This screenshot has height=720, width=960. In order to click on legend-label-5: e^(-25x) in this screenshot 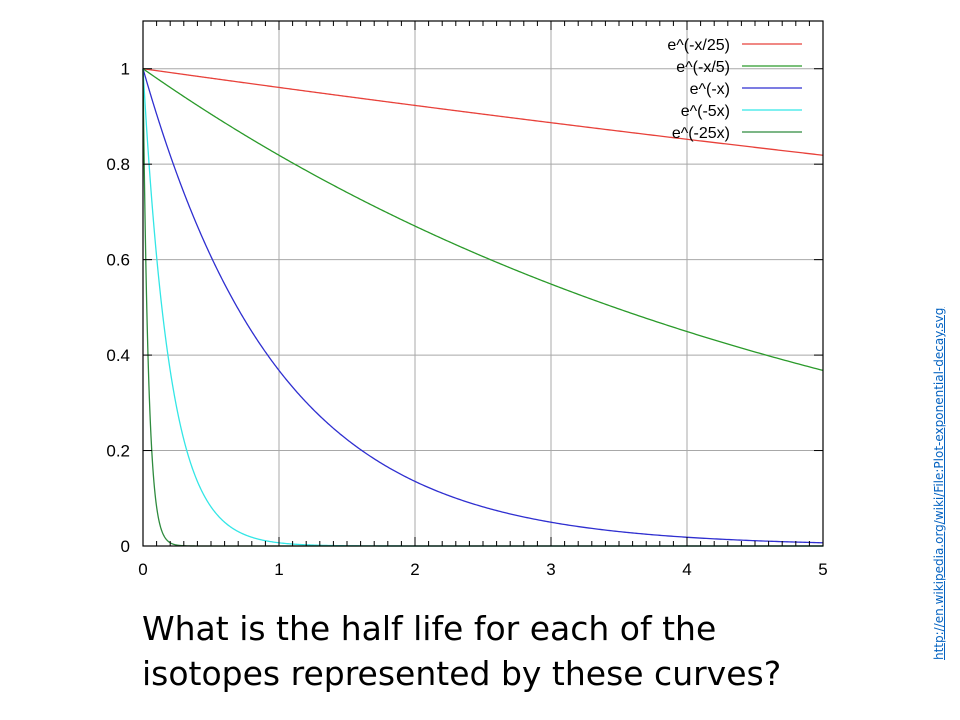, I will do `click(701, 133)`.